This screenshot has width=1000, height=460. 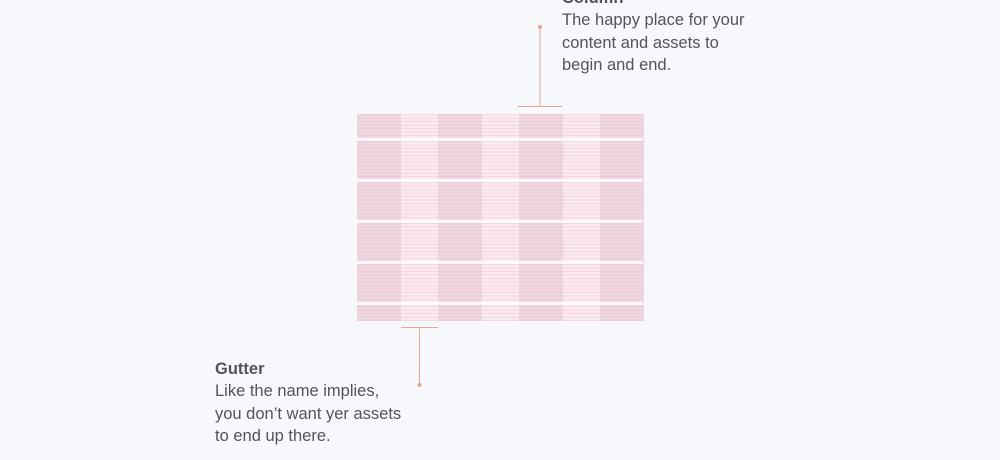 What do you see at coordinates (682, 4) in the screenshot?
I see `column-callout-title: Column` at bounding box center [682, 4].